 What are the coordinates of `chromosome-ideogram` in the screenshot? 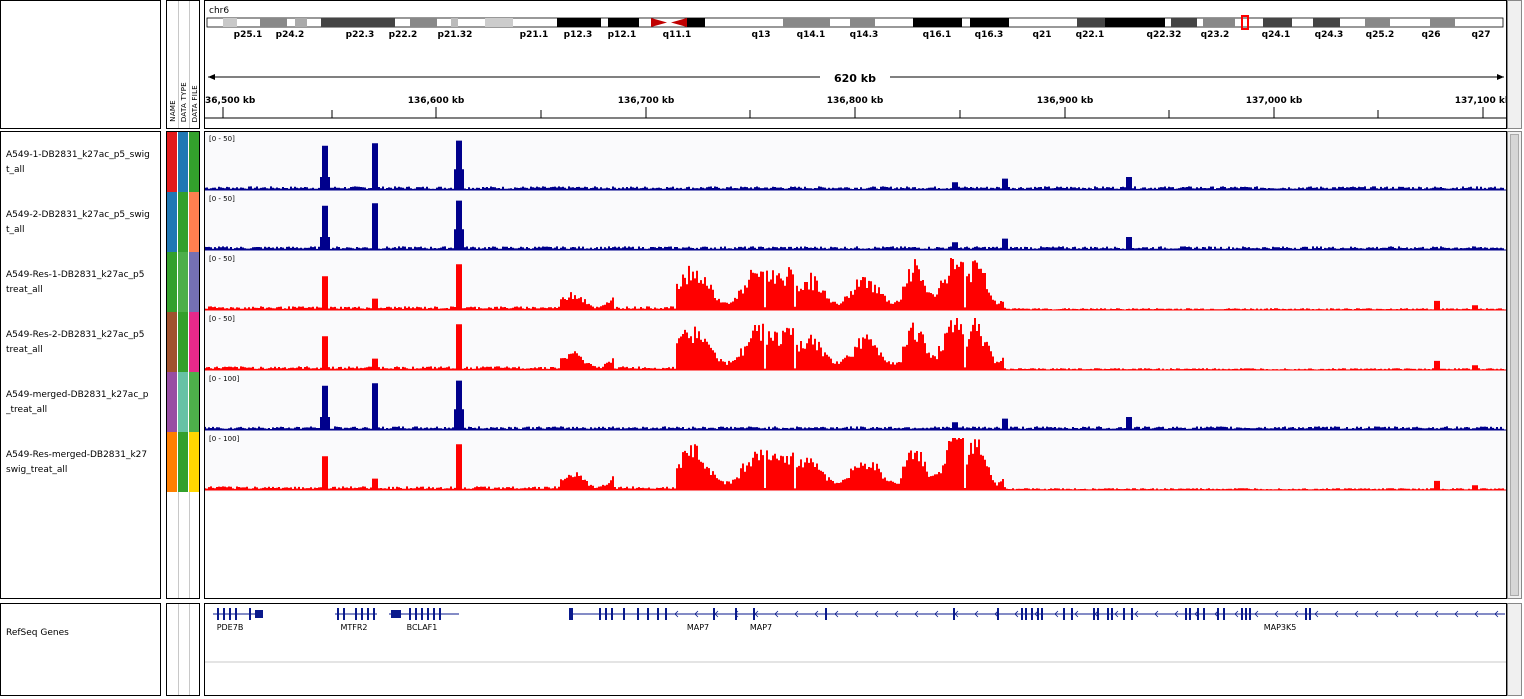 It's located at (855, 22).